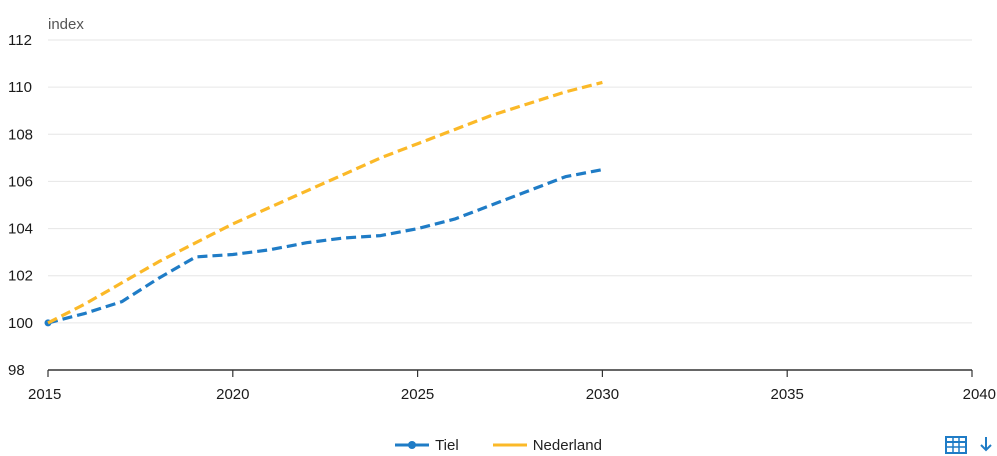 The width and height of the screenshot is (997, 456). I want to click on legend-swatch-tiel, so click(412, 445).